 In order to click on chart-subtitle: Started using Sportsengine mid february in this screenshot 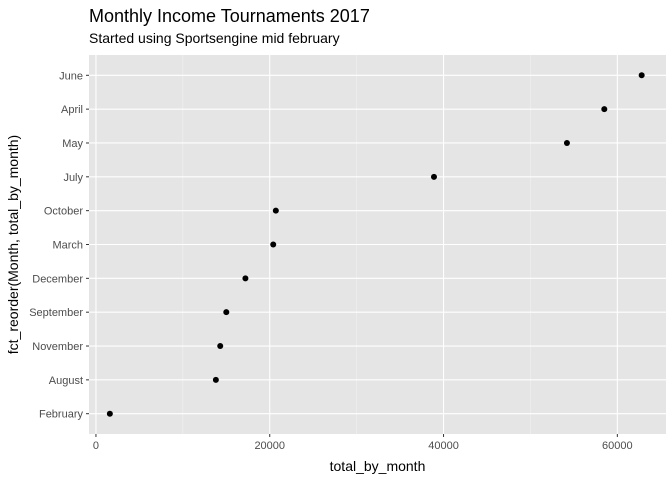, I will do `click(214, 38)`.